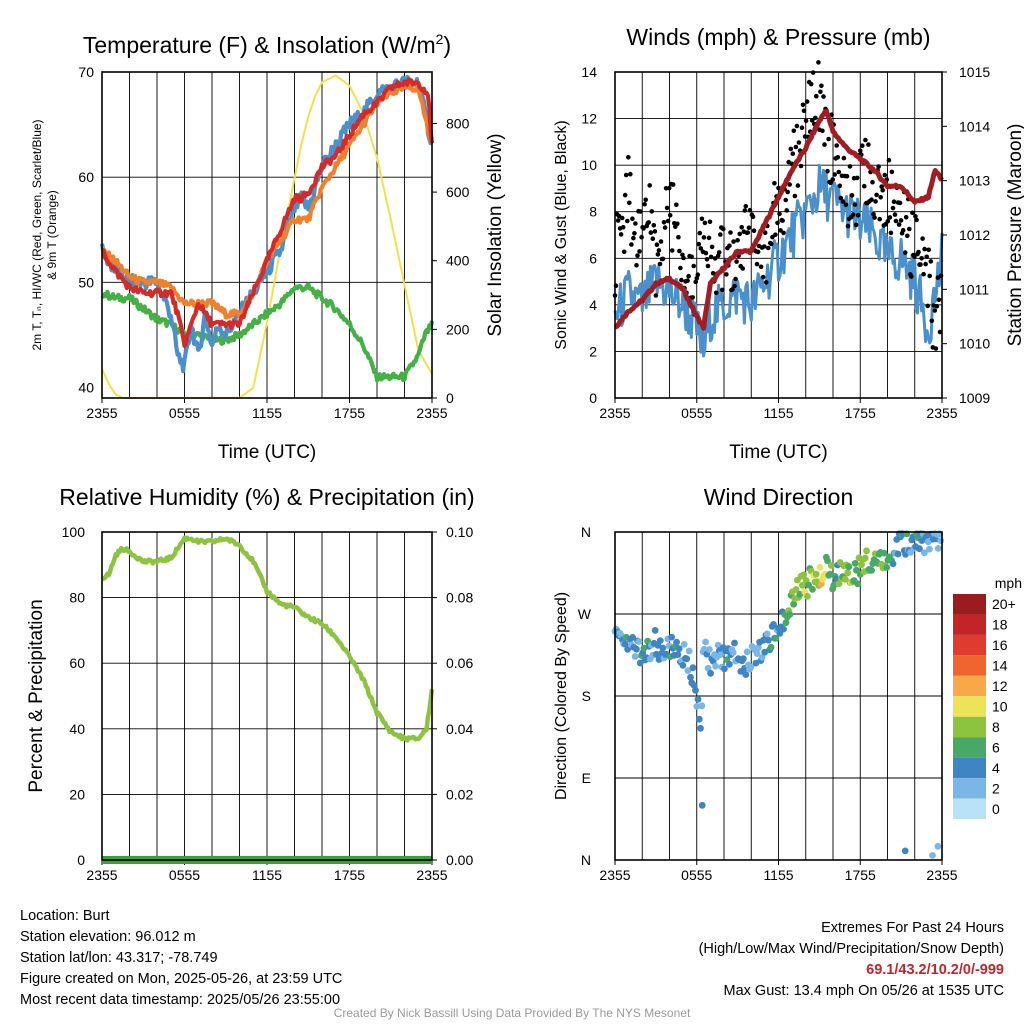 This screenshot has height=1024, width=1024. Describe the element at coordinates (589, 165) in the screenshot. I see `y-tick-label-wind-5: 10` at that location.